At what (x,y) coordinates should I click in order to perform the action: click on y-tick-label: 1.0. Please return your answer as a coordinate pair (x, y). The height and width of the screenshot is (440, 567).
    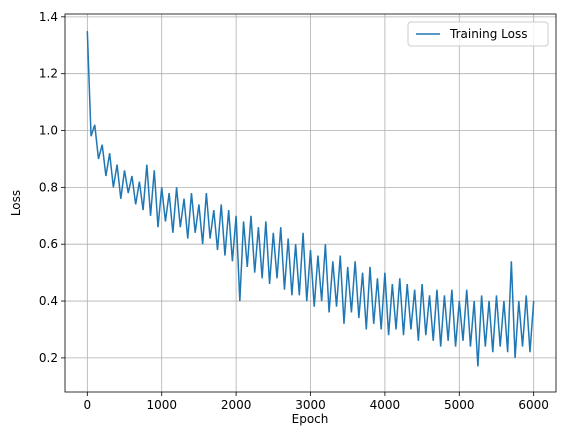
    Looking at the image, I should click on (48, 131).